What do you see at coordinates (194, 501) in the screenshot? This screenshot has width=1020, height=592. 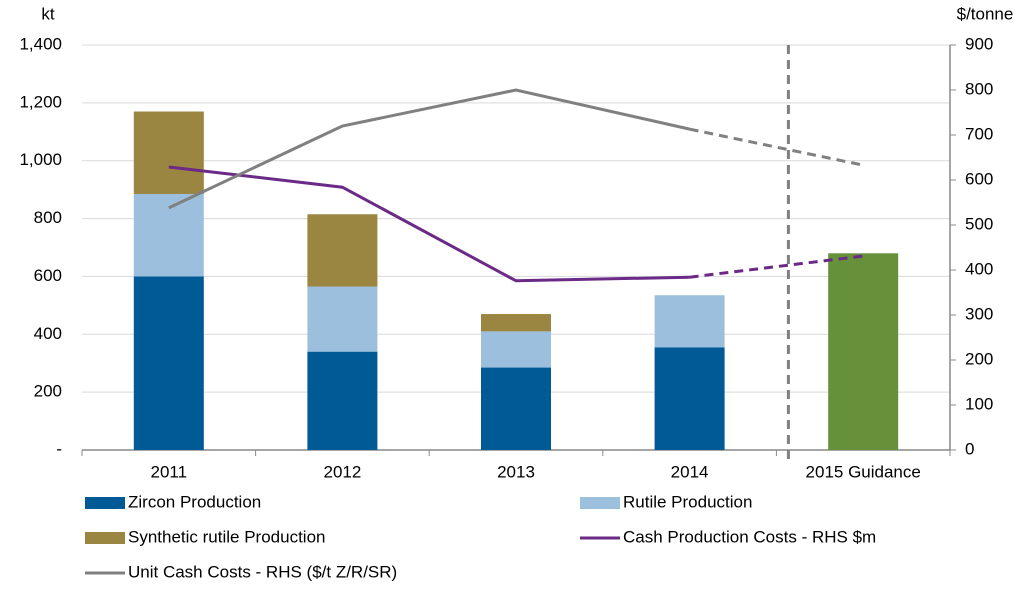 I see `legend-label: Zircon Production` at bounding box center [194, 501].